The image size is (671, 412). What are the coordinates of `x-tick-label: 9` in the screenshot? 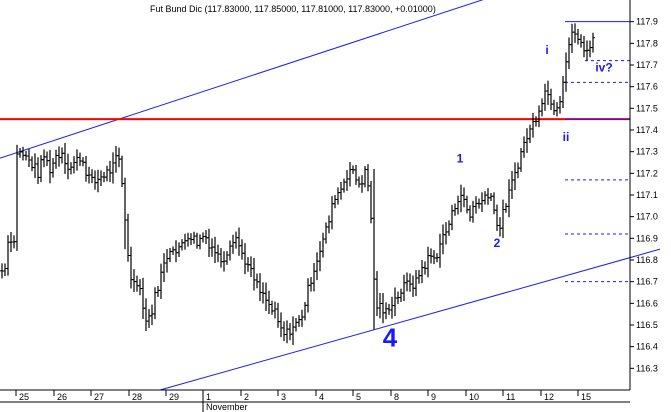 It's located at (433, 397).